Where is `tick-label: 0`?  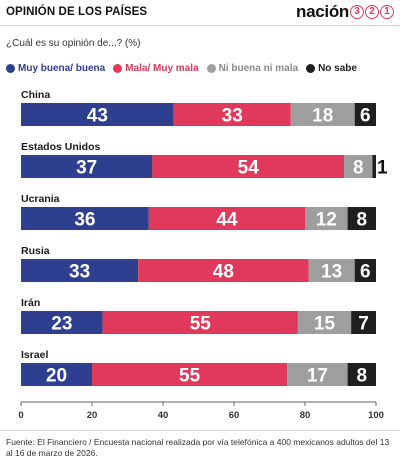 tick-label: 0 is located at coordinates (20, 415).